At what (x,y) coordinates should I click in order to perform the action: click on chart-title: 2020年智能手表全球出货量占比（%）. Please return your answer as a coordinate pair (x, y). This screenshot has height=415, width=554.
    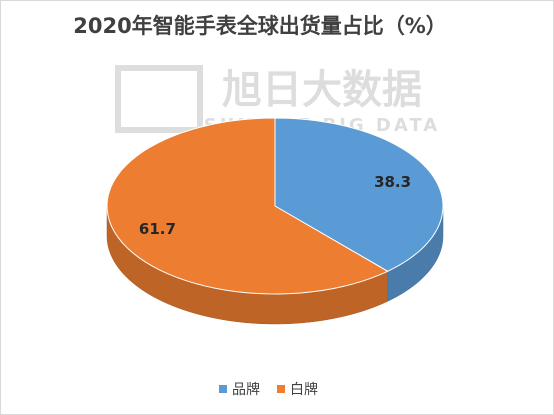
    Looking at the image, I should click on (260, 26).